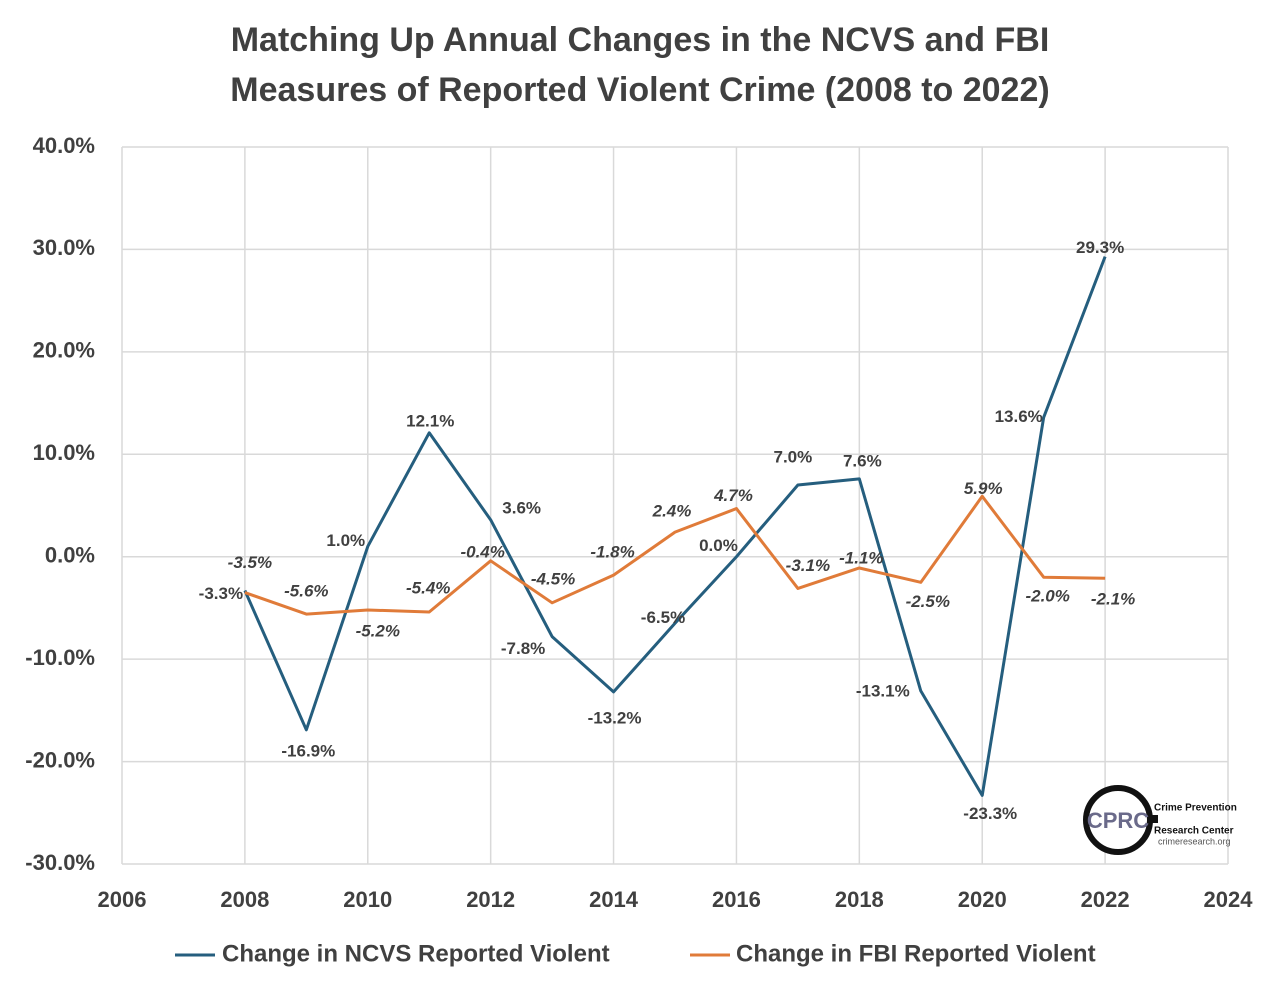 The image size is (1280, 997). I want to click on data-label: -3.3%, so click(221, 593).